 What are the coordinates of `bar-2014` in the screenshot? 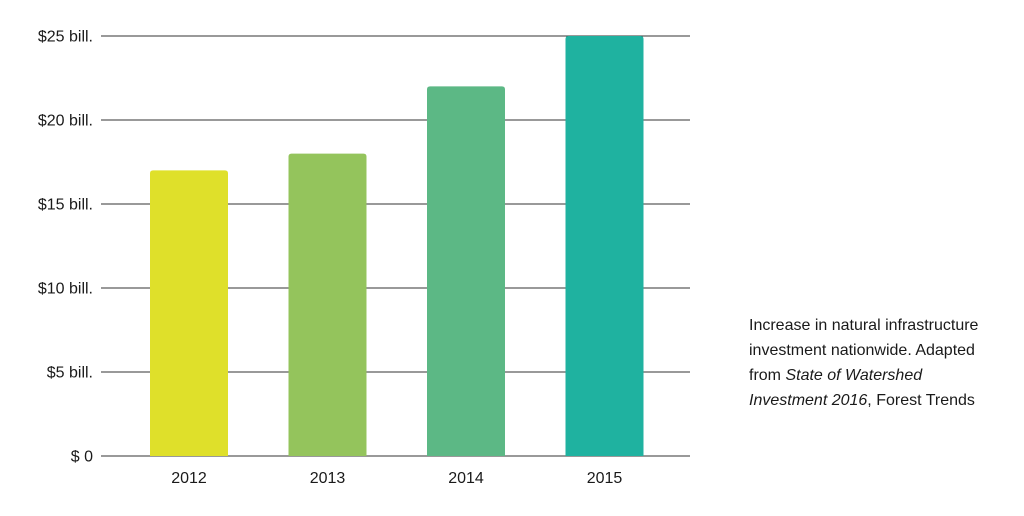 It's located at (466, 271).